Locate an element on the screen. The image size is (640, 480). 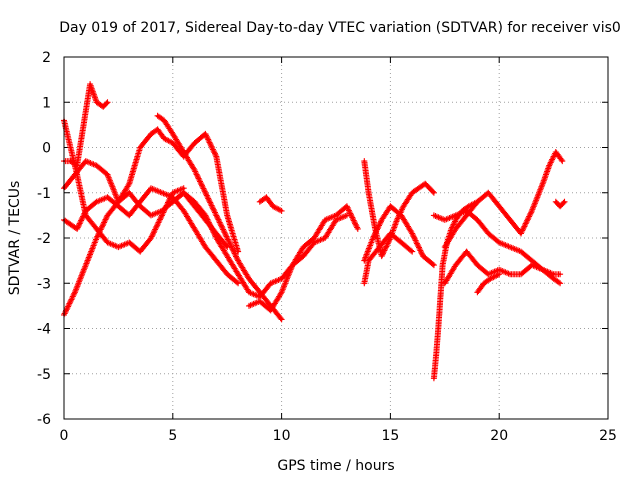
y-tick-label: -6 is located at coordinates (44, 420).